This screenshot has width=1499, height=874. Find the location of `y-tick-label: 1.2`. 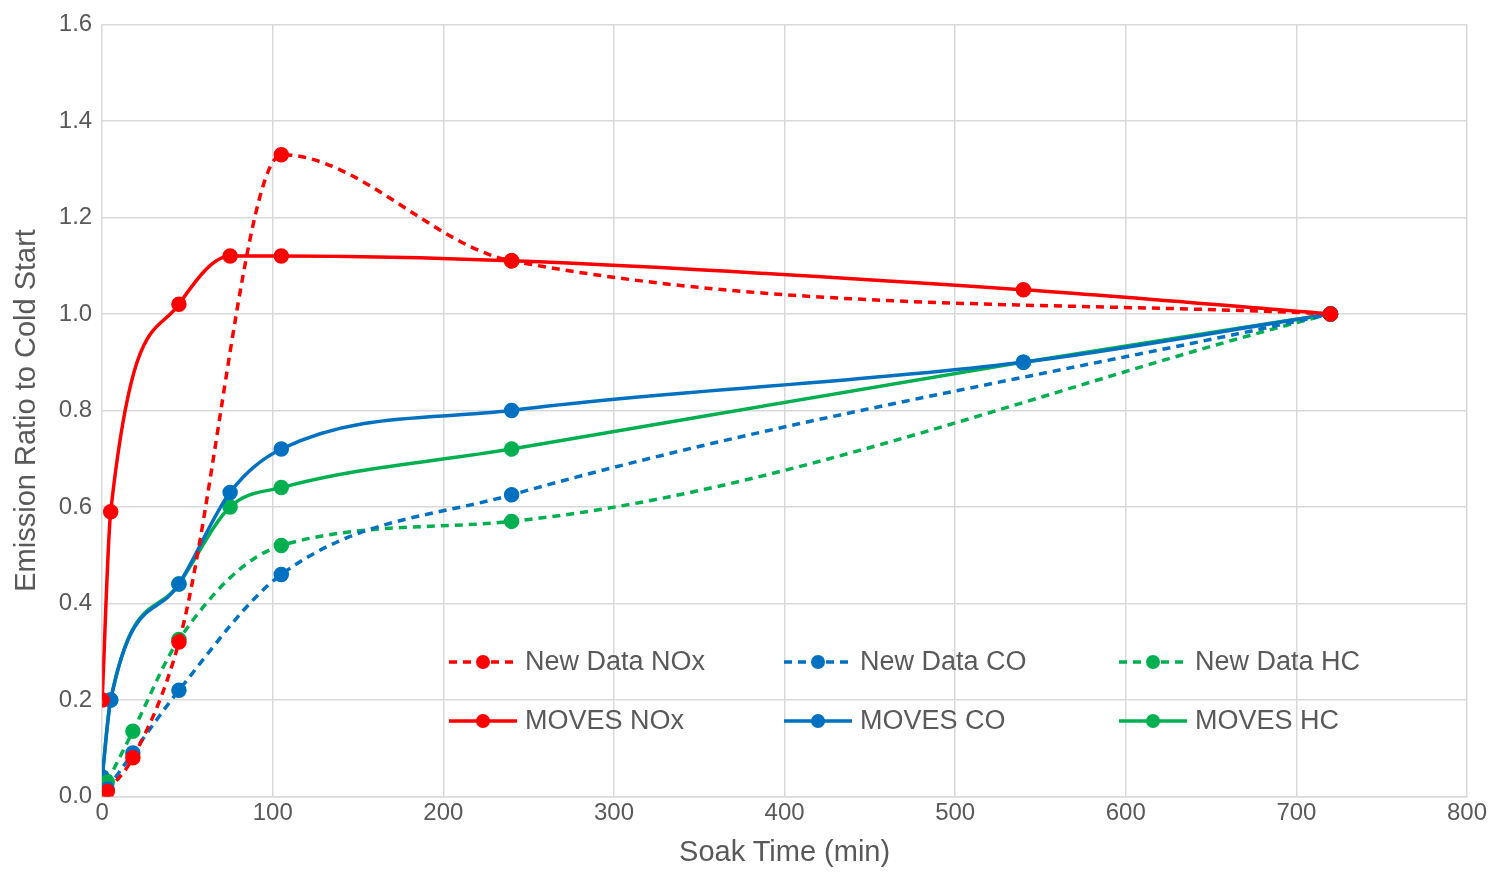

y-tick-label: 1.2 is located at coordinates (75, 216).